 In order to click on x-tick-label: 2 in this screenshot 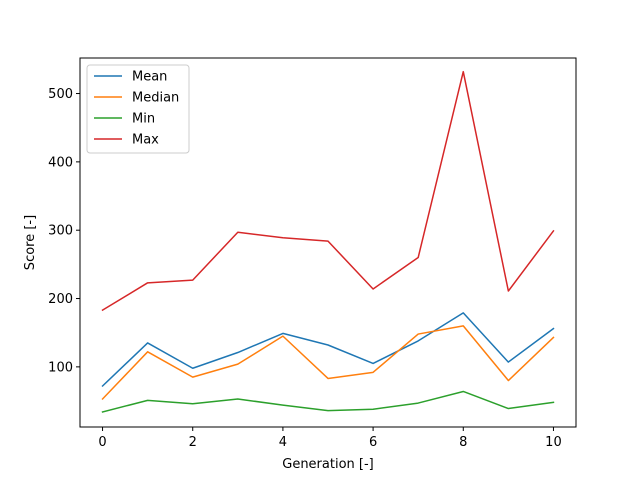, I will do `click(193, 442)`.